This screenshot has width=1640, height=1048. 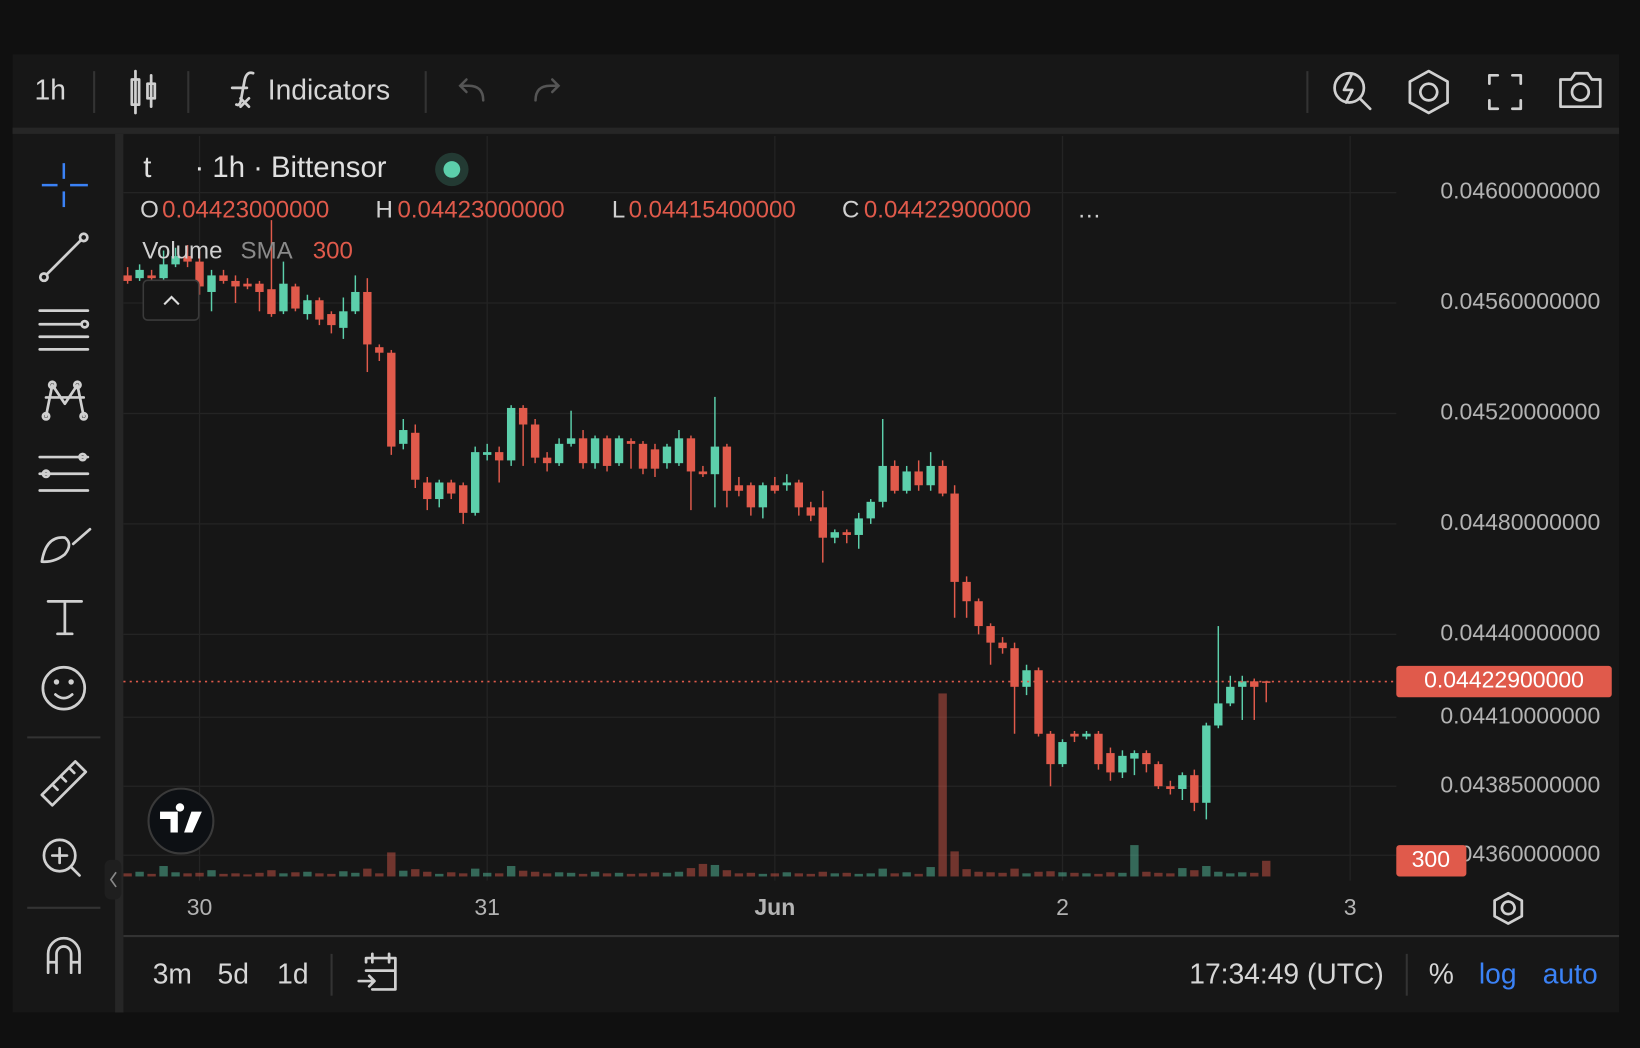 I want to click on price-tick-label: 0.04480000000, so click(x=1520, y=522).